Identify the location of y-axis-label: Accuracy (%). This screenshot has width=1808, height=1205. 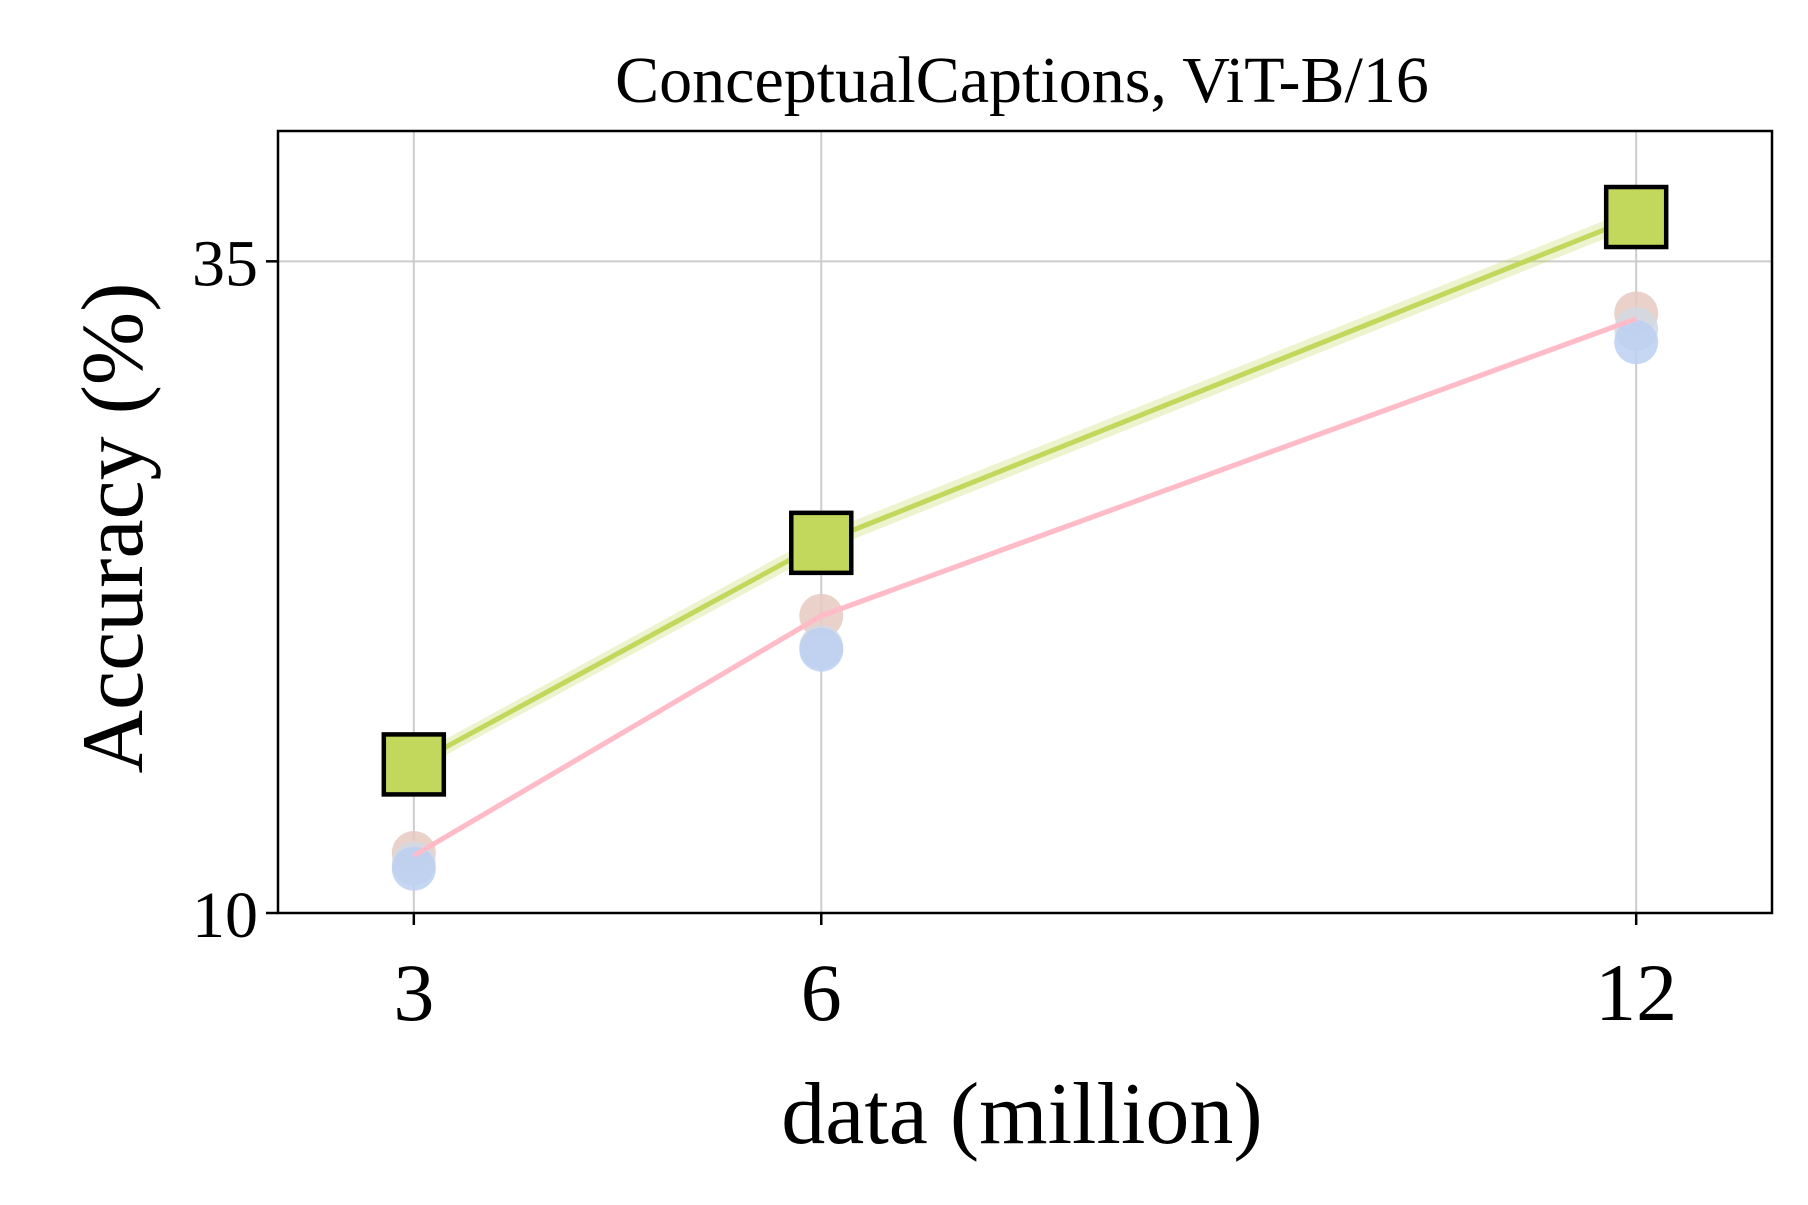
(113, 527).